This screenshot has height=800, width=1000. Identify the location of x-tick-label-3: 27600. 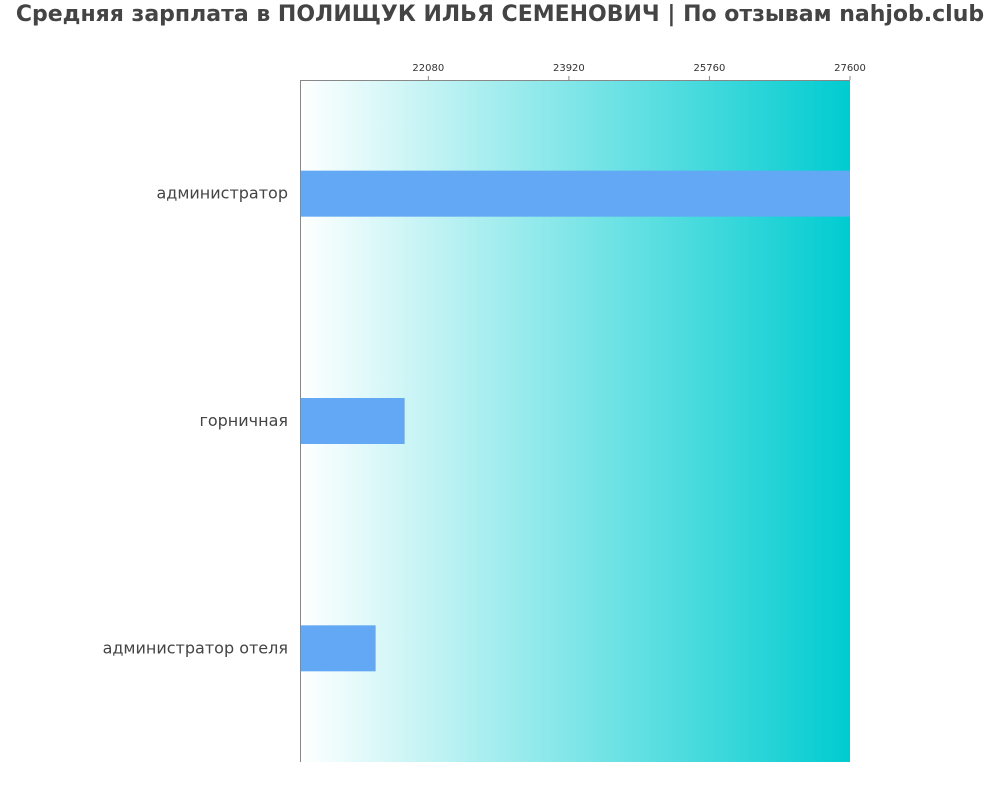
(850, 68).